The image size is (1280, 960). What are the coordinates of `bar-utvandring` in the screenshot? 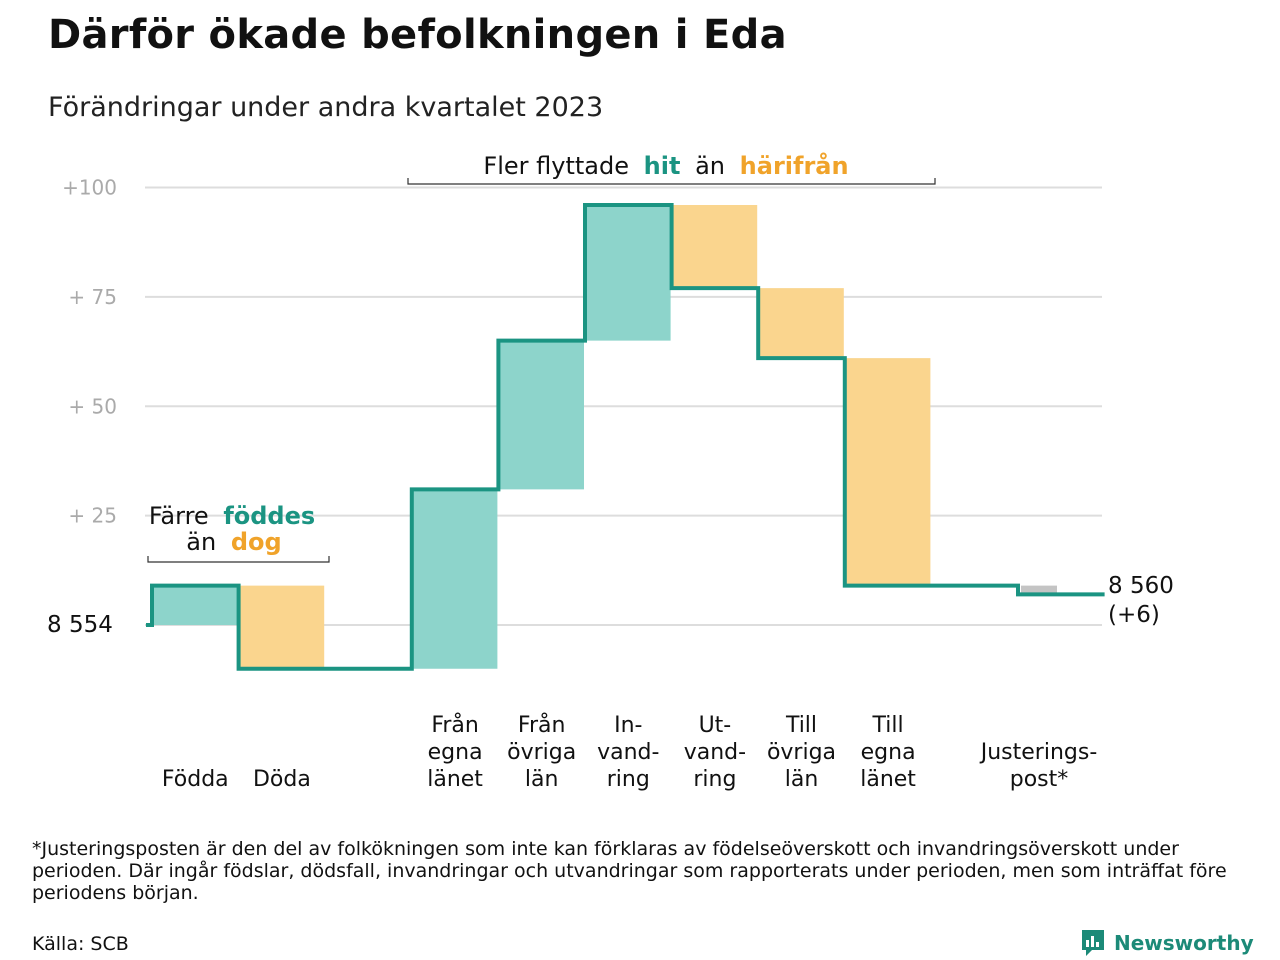 It's located at (714, 247).